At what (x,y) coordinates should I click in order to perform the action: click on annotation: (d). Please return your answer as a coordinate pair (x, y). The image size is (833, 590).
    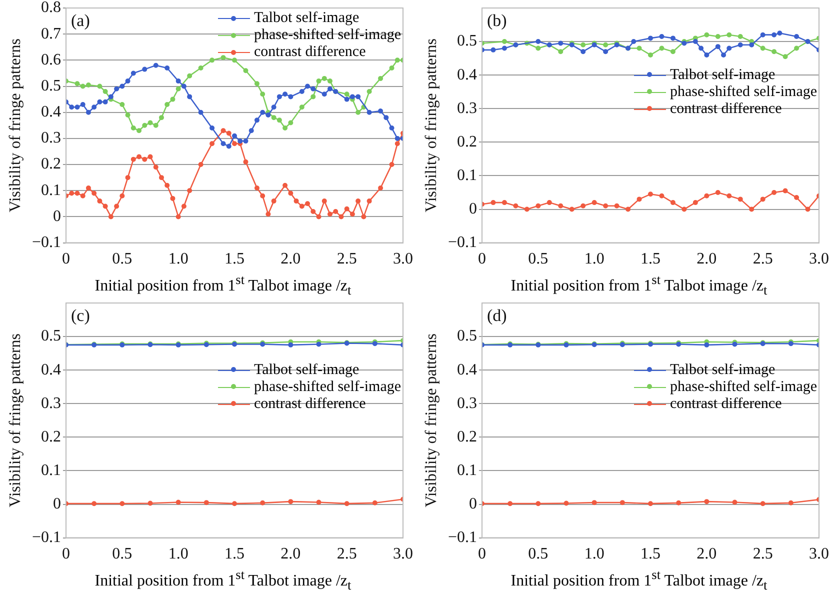
    Looking at the image, I should click on (497, 315).